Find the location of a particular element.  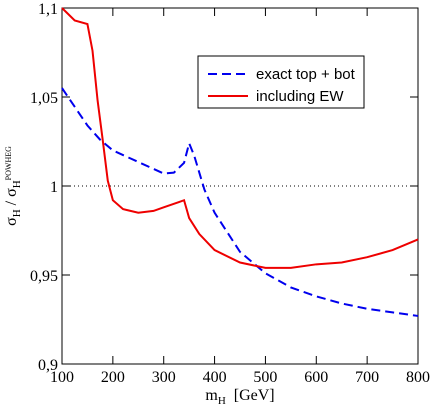

x-tick-label: 700 is located at coordinates (367, 377).